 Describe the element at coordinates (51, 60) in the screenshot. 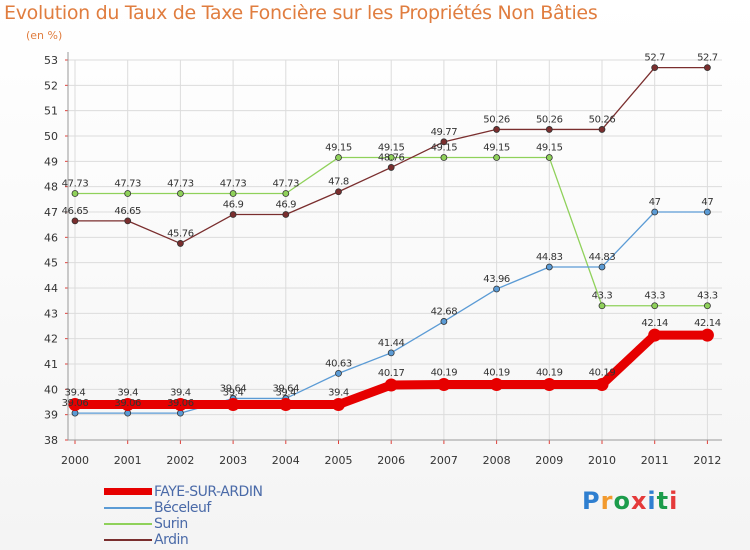

I see `y-tick-label: 53` at that location.